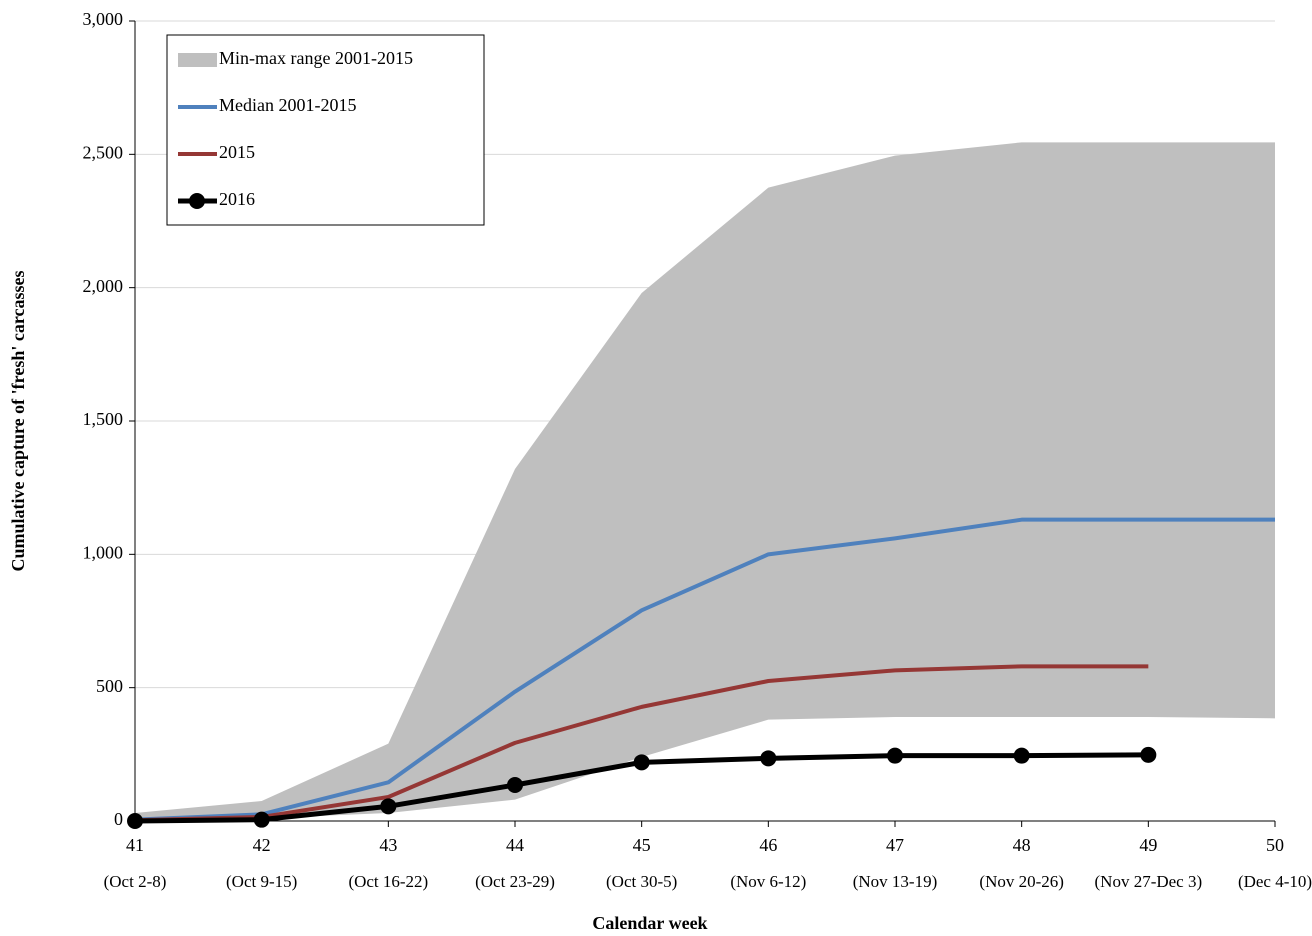 This screenshot has width=1312, height=936. What do you see at coordinates (103, 152) in the screenshot?
I see `y-tick-label: 2,500` at bounding box center [103, 152].